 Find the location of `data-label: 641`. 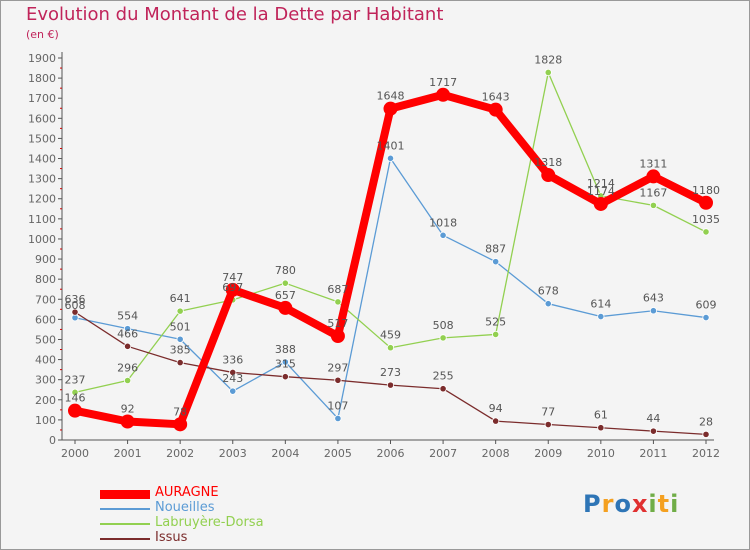

data-label: 641 is located at coordinates (180, 298).